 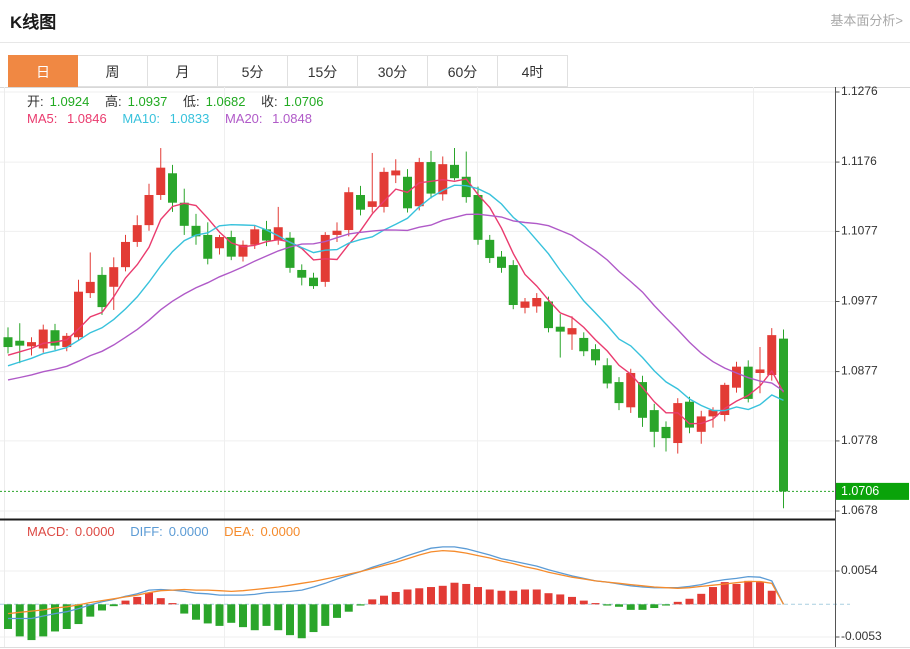 I want to click on diff-line, so click(x=396, y=583).